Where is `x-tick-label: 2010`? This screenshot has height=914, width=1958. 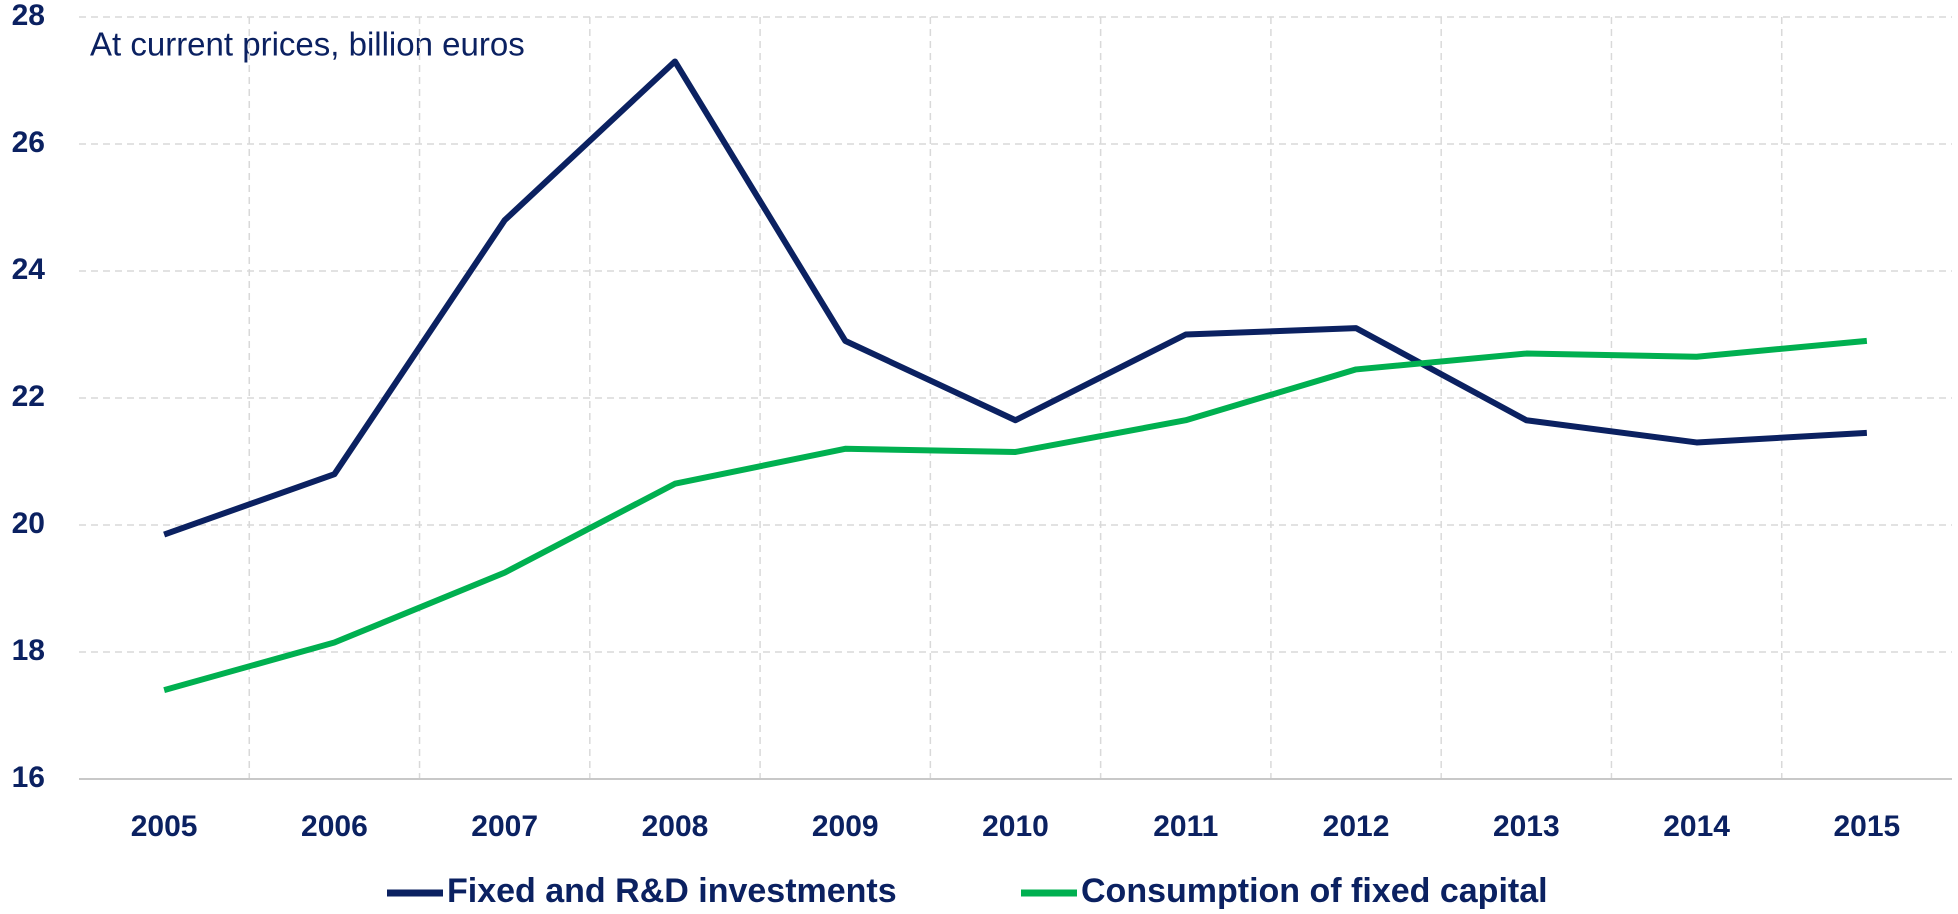
x-tick-label: 2010 is located at coordinates (1015, 826).